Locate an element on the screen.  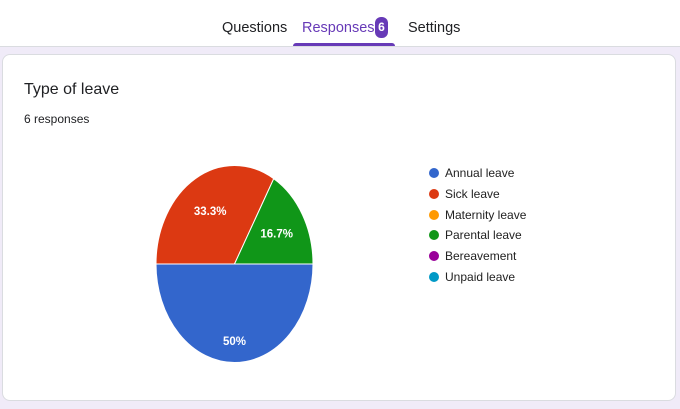
tab-bar: Questions Responses 6 Settings is located at coordinates (340, 23).